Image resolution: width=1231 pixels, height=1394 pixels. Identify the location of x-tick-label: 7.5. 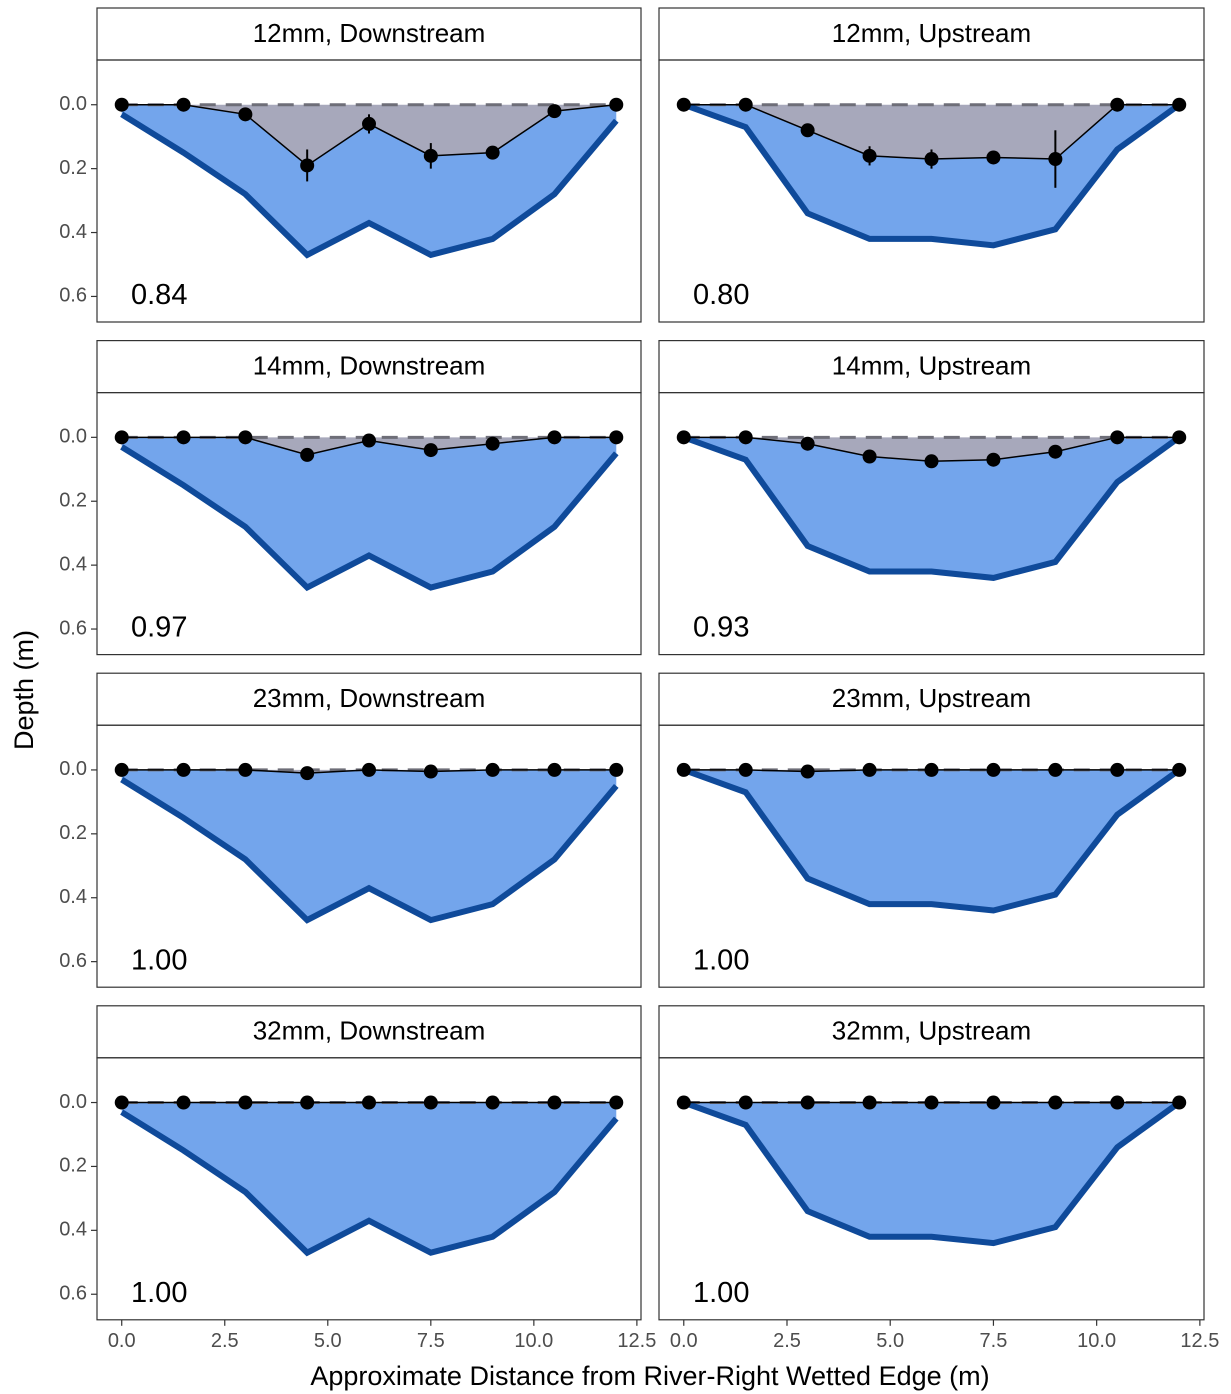
(994, 1341).